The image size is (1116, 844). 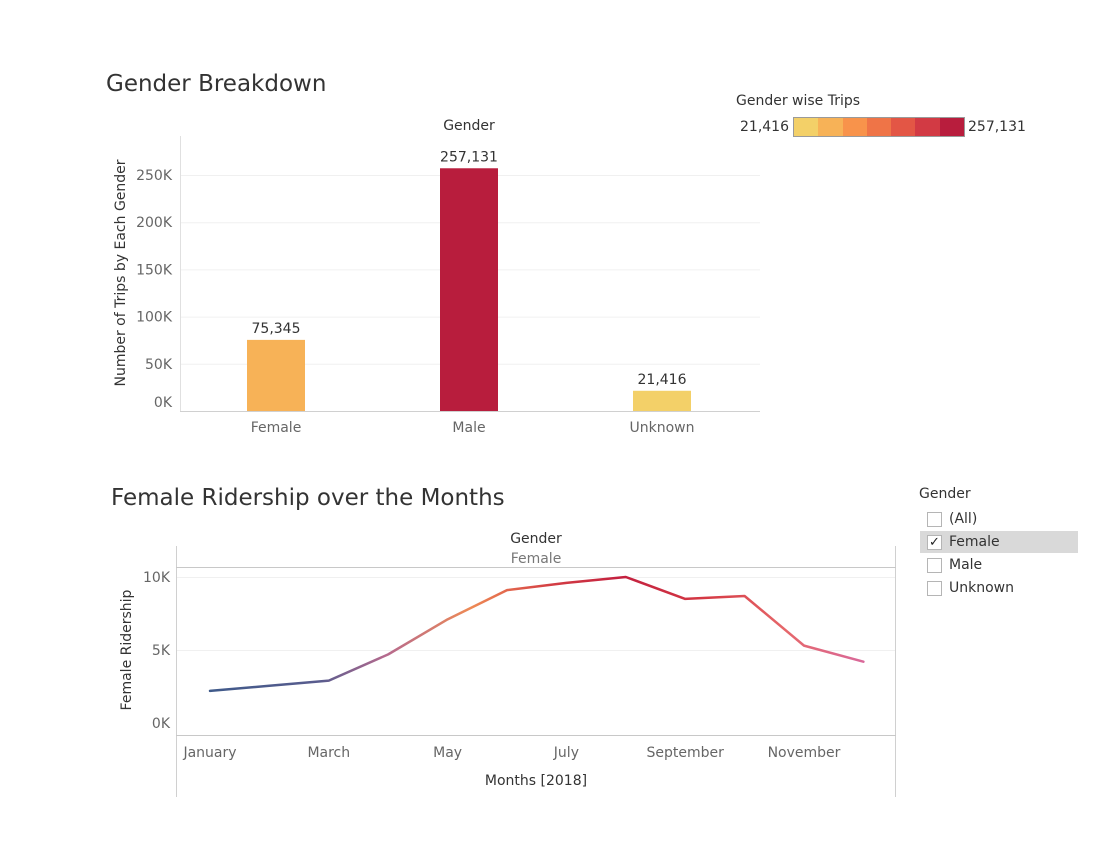 What do you see at coordinates (469, 157) in the screenshot?
I see `bar-value-label: 257,131` at bounding box center [469, 157].